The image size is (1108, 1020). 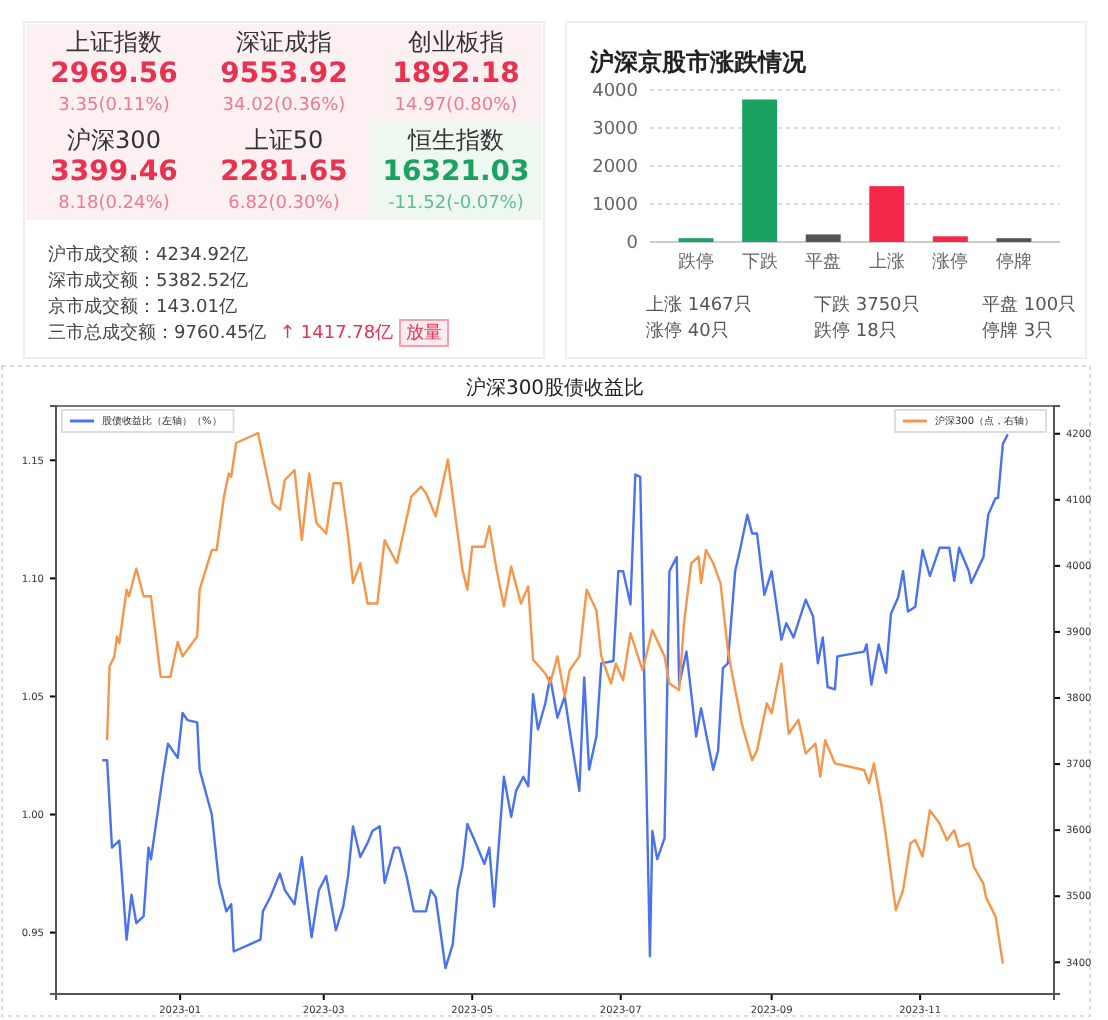 What do you see at coordinates (114, 172) in the screenshot?
I see `text: 3399.46` at bounding box center [114, 172].